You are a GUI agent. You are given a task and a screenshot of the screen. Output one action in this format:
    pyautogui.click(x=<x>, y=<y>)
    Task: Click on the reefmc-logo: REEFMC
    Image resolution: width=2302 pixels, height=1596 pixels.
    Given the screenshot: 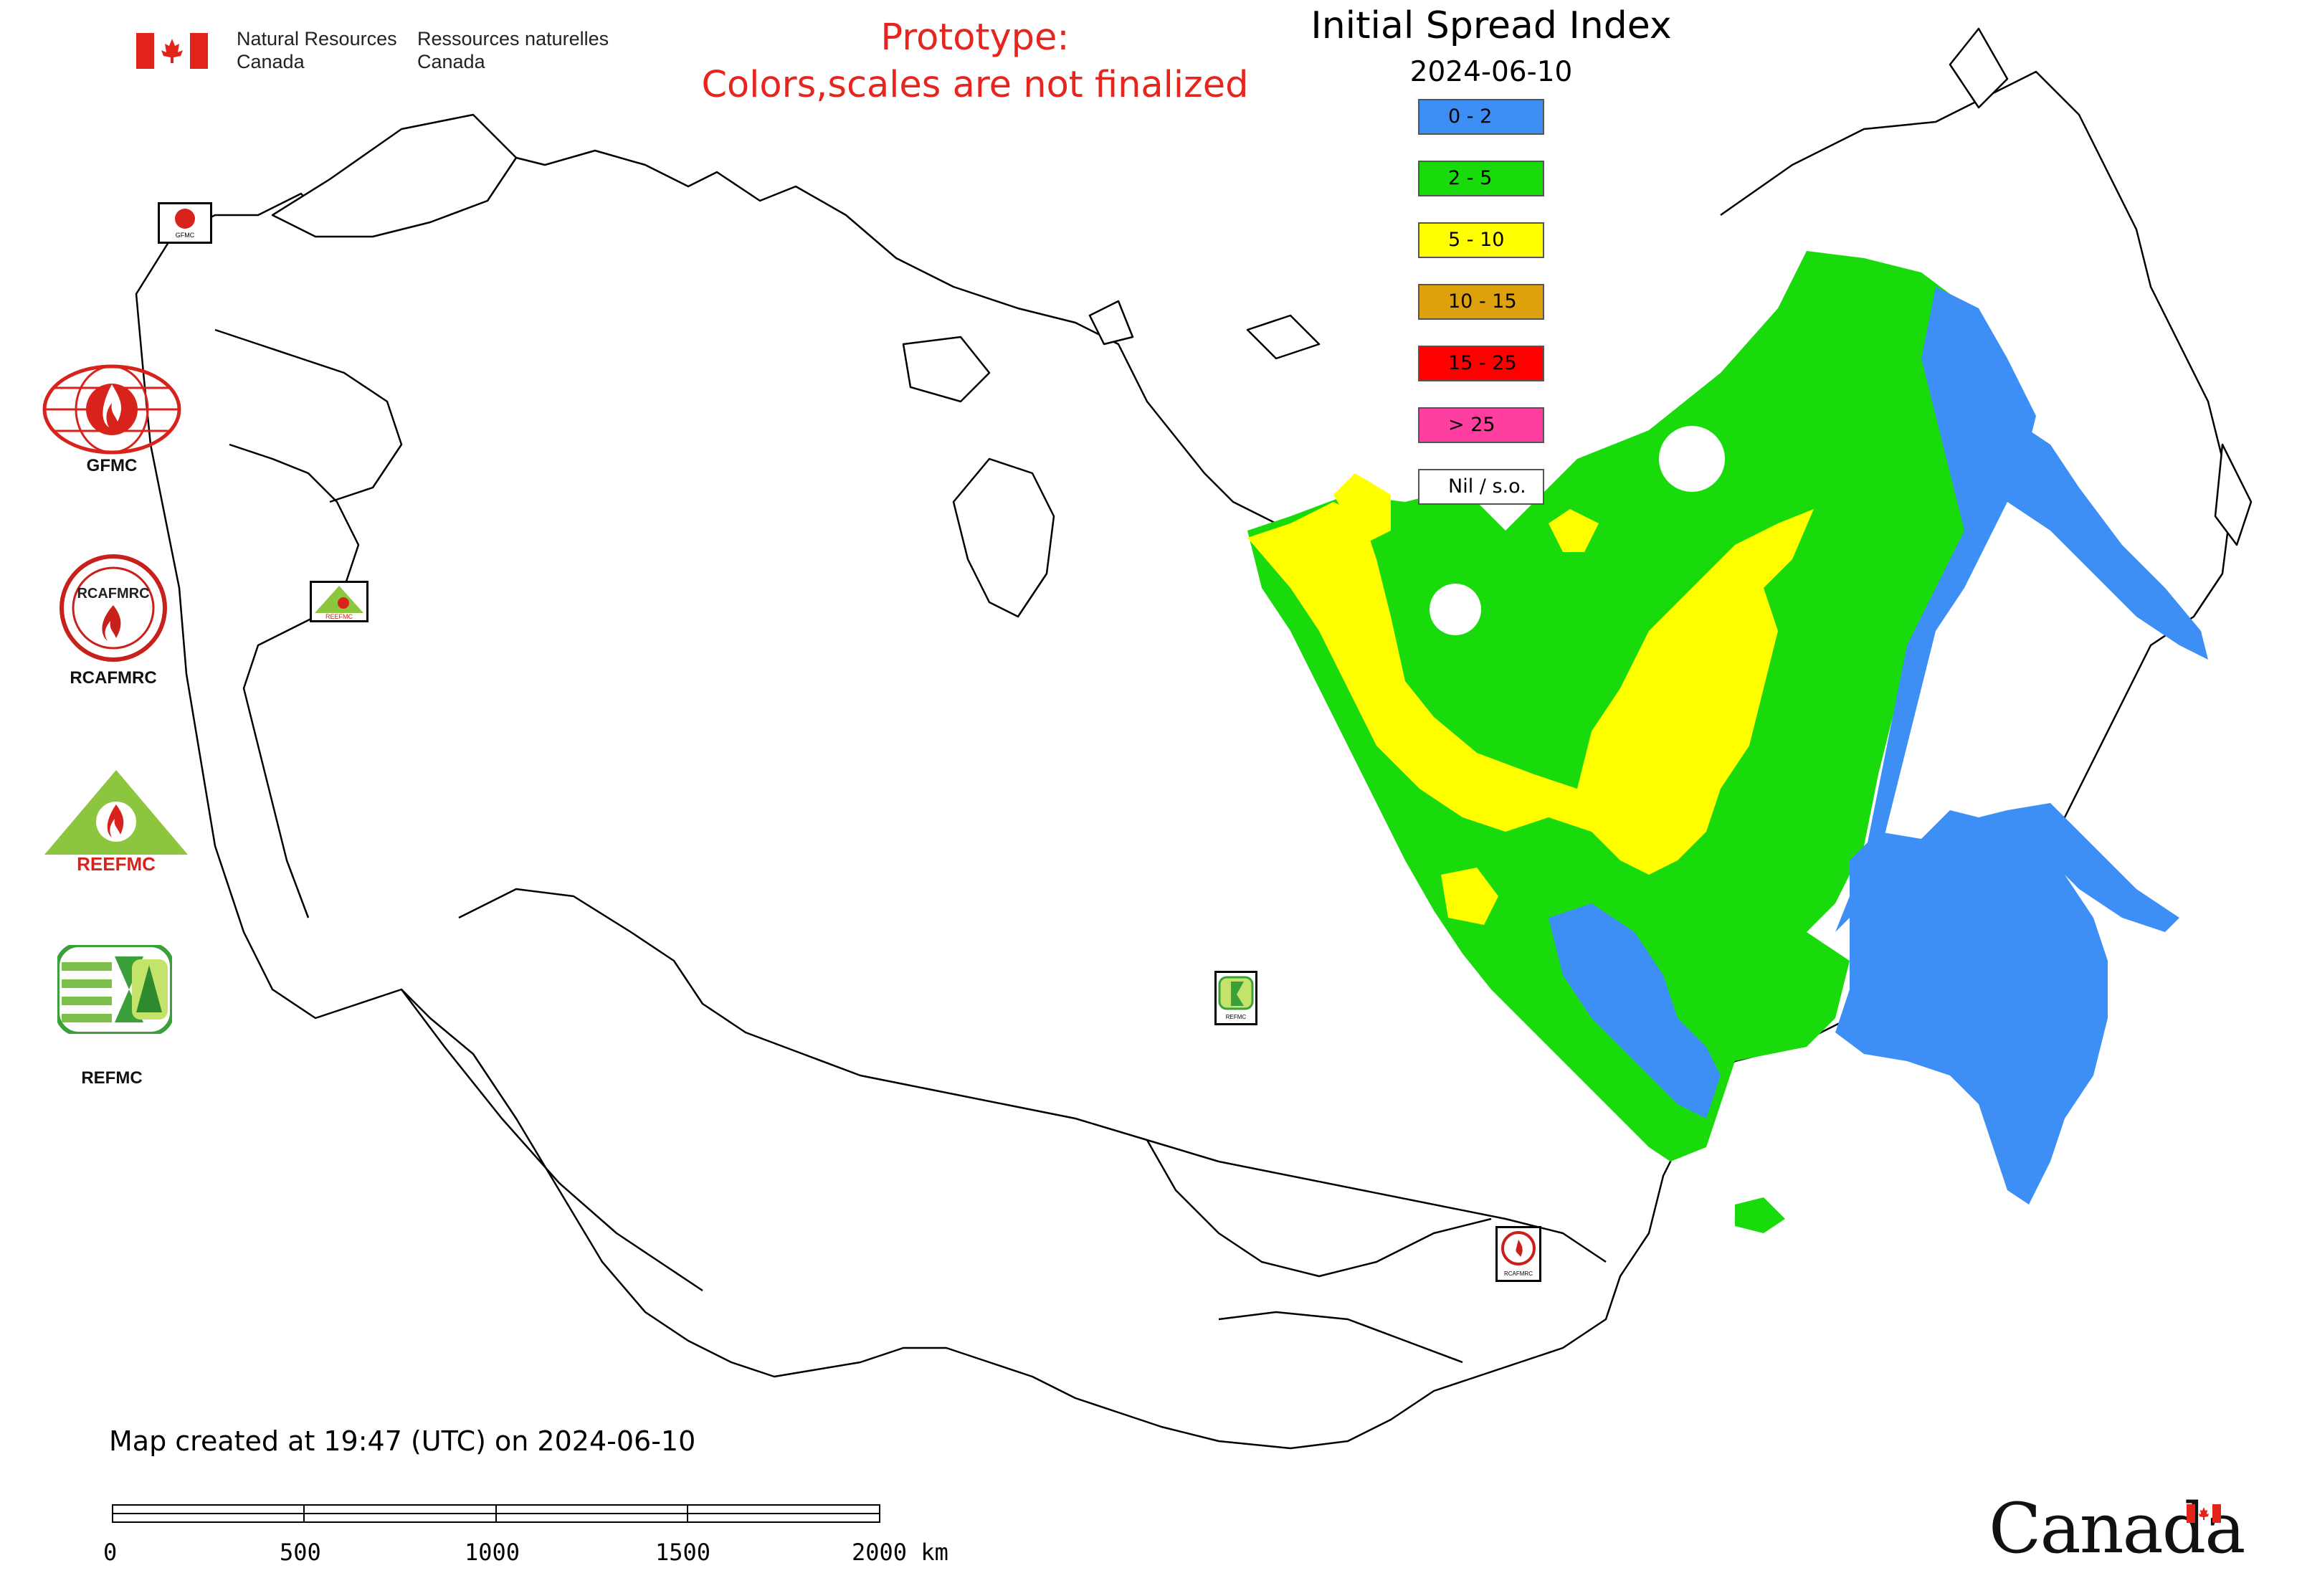 What is the action you would take?
    pyautogui.click(x=116, y=822)
    